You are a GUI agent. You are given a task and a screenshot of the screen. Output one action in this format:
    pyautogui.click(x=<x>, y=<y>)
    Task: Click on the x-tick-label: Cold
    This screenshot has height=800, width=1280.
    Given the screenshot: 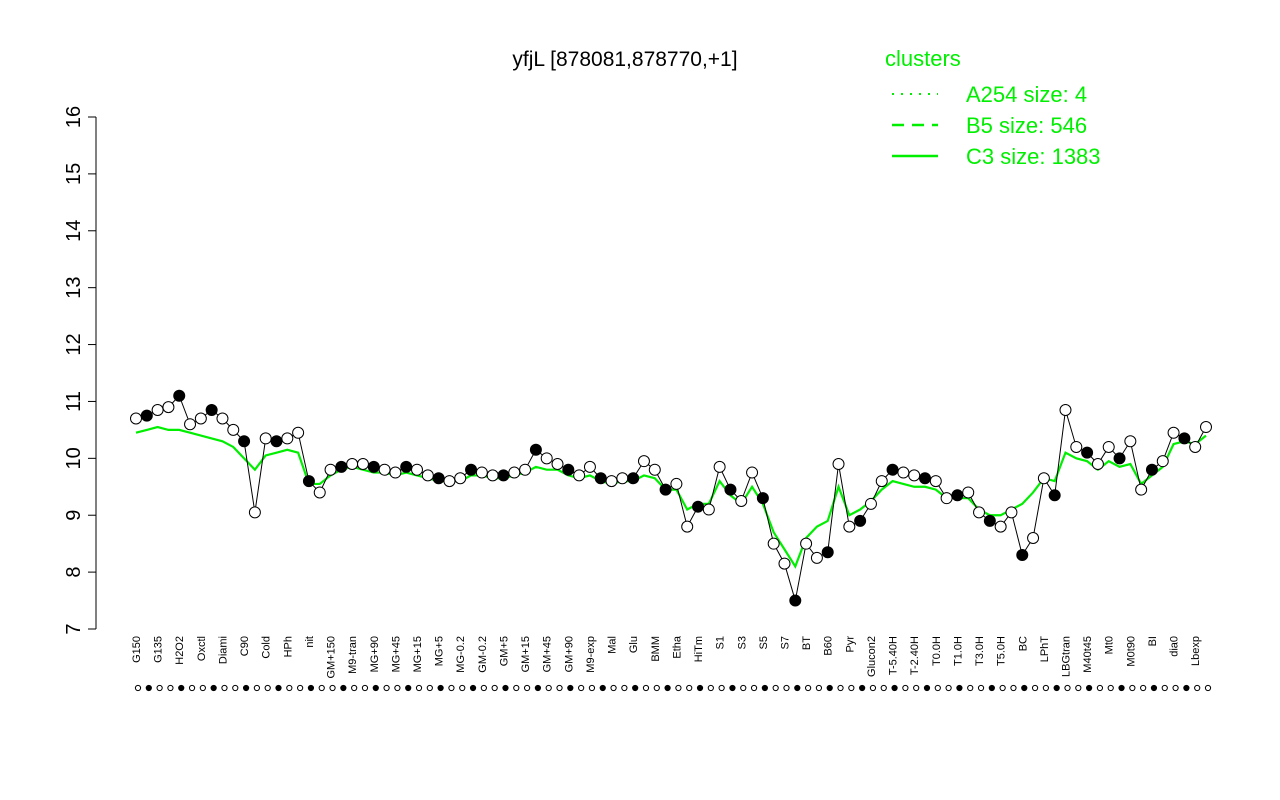 What is the action you would take?
    pyautogui.click(x=267, y=647)
    